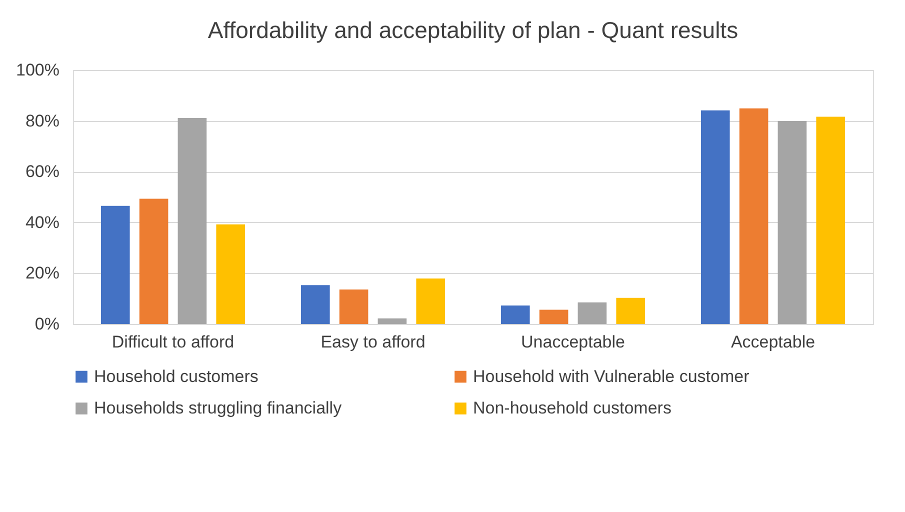  What do you see at coordinates (42, 172) in the screenshot?
I see `y-tick-label: 60%` at bounding box center [42, 172].